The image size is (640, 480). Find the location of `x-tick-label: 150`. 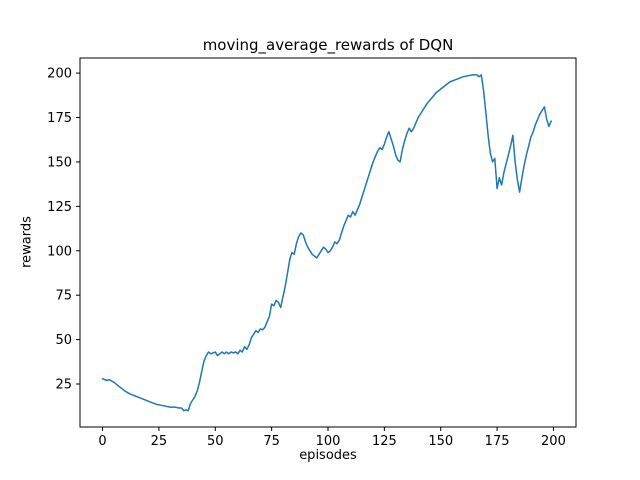

x-tick-label: 150 is located at coordinates (440, 441).